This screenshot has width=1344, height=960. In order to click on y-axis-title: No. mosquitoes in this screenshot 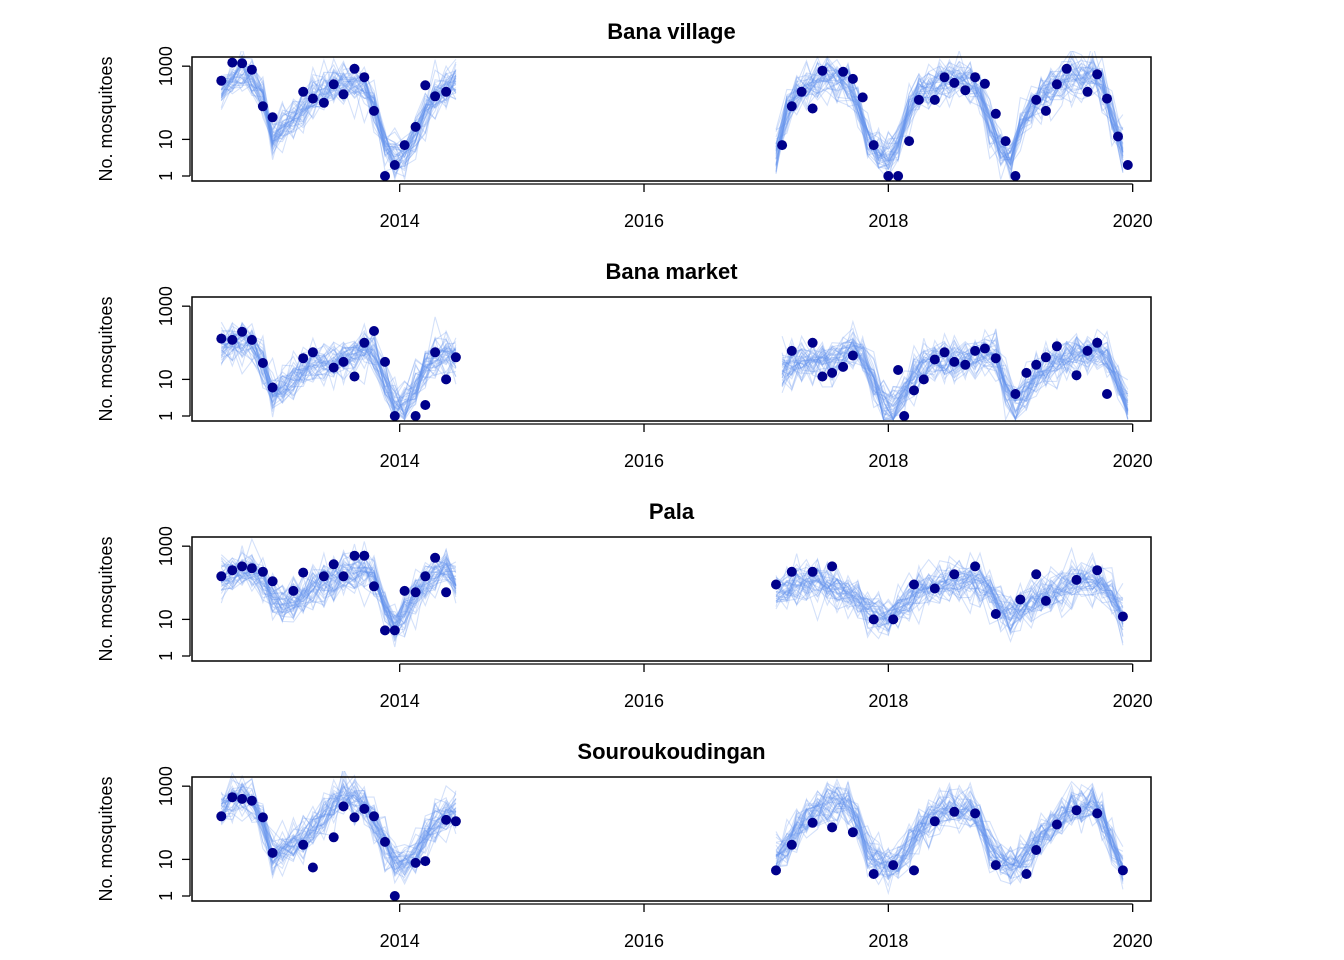, I will do `click(106, 358)`.